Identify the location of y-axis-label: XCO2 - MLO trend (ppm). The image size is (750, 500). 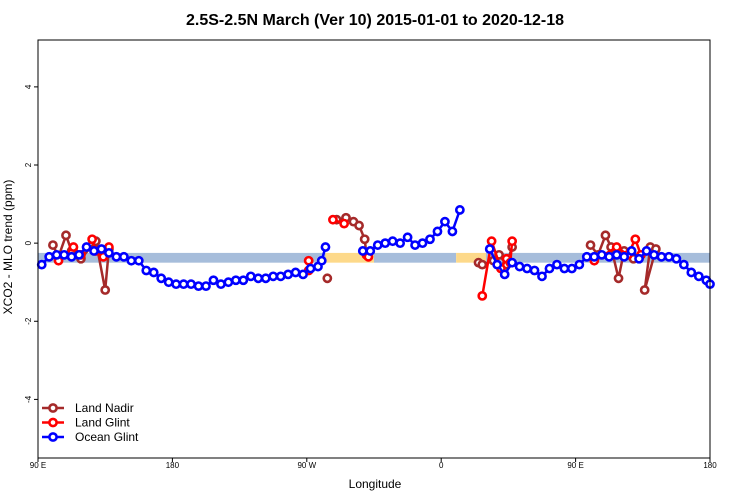
(8, 247).